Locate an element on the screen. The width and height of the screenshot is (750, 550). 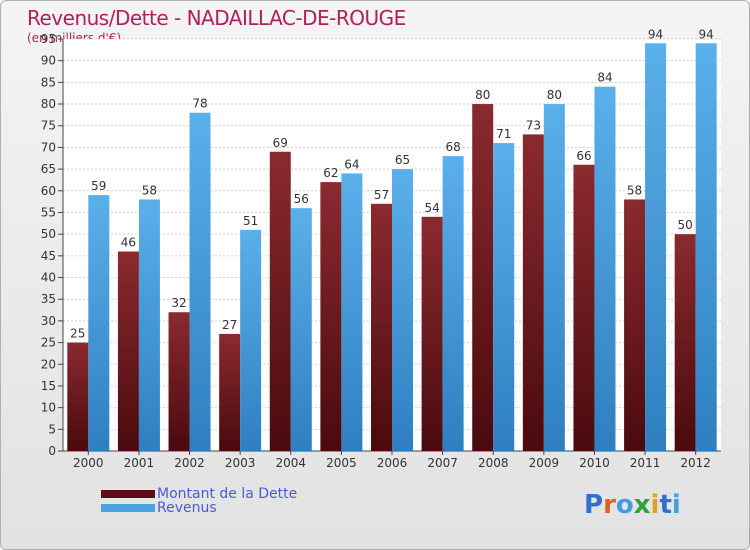
y-tick-label: 85 is located at coordinates (48, 82).